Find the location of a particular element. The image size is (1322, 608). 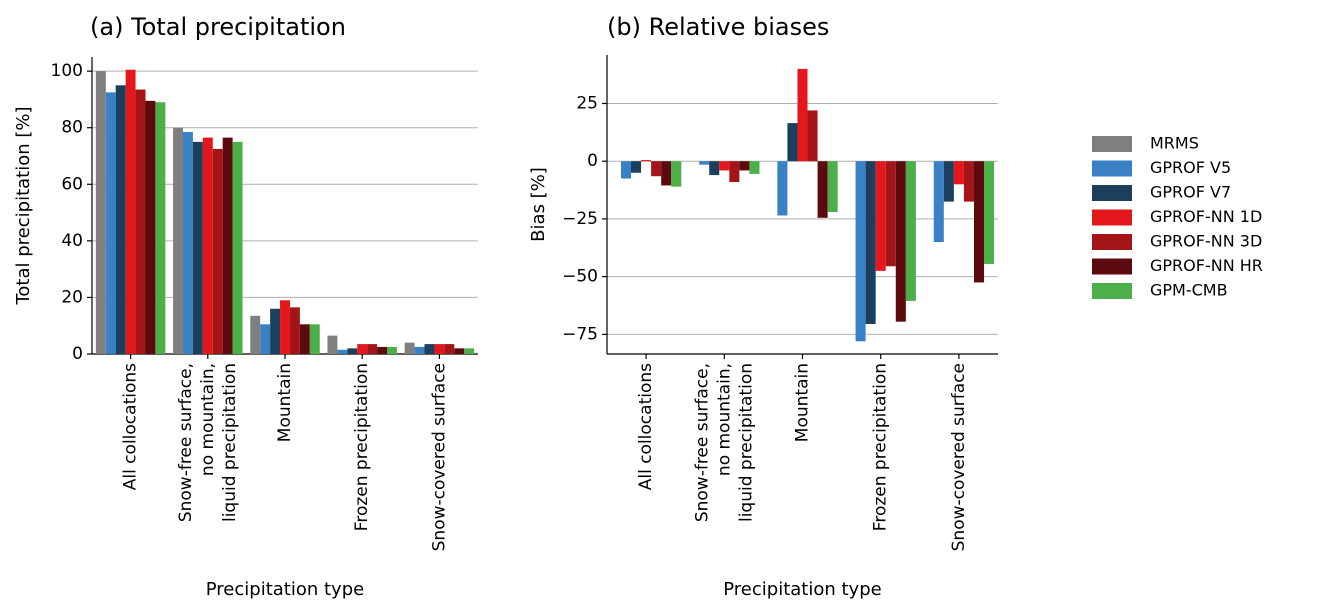

y-axis-label: Bias [%] is located at coordinates (538, 204).